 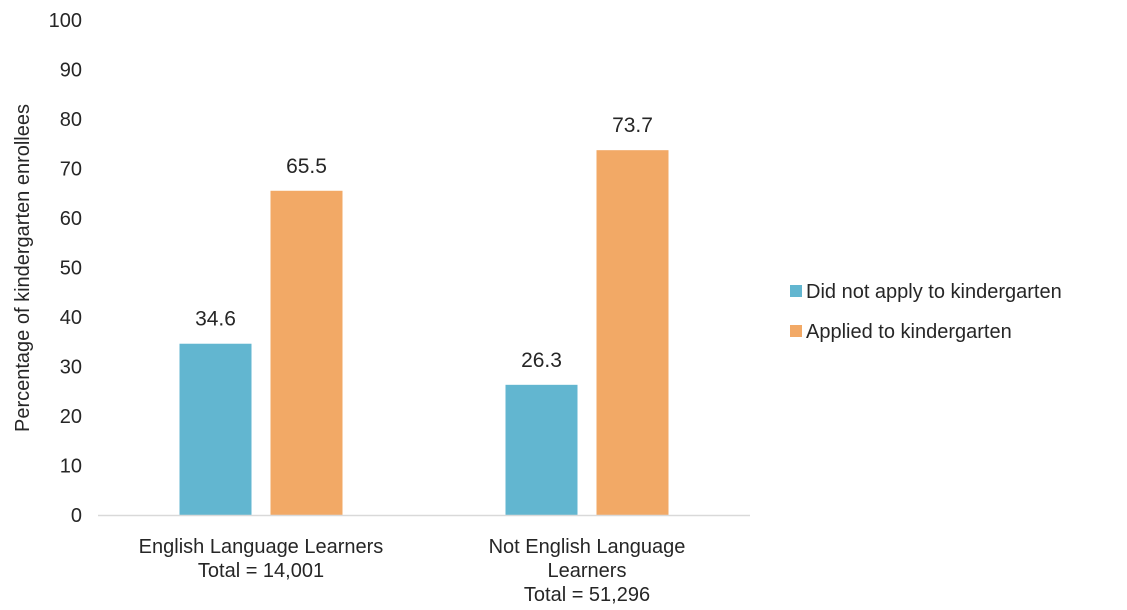 I want to click on y-tick-label: 0, so click(x=76, y=516).